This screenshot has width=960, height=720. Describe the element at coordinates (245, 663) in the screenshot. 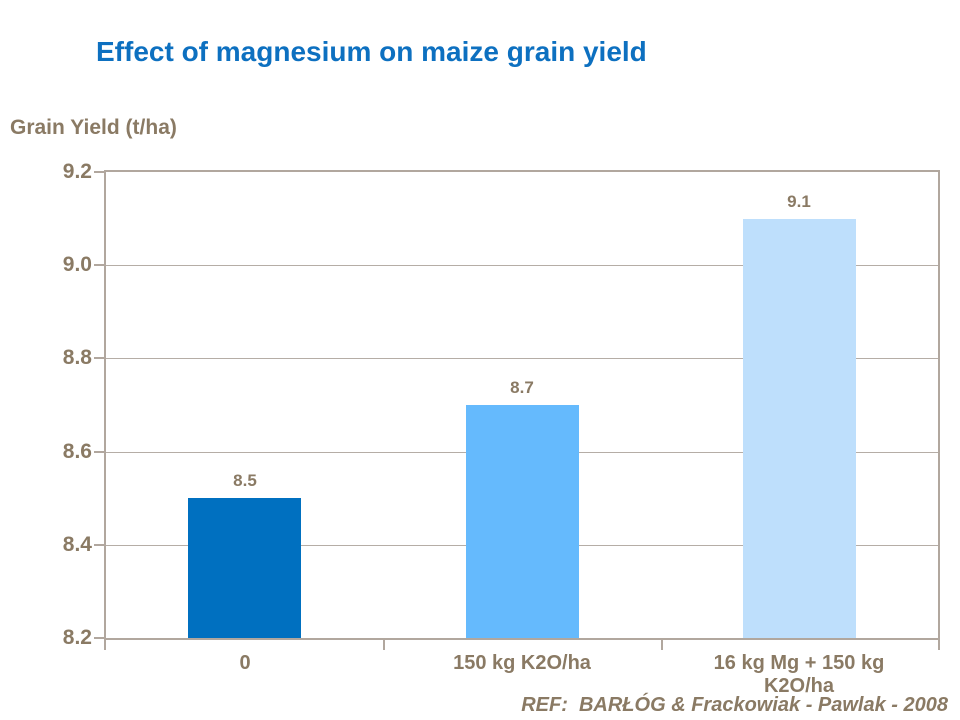

I see `x-category-label: 0` at that location.